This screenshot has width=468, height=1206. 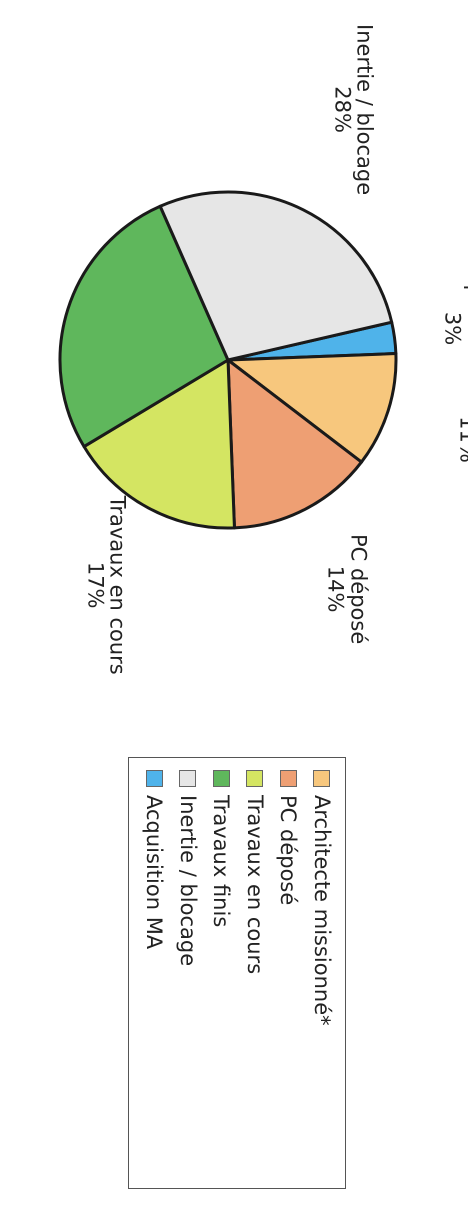 What do you see at coordinates (335, 589) in the screenshot?
I see `slice-label-value: 14%` at bounding box center [335, 589].